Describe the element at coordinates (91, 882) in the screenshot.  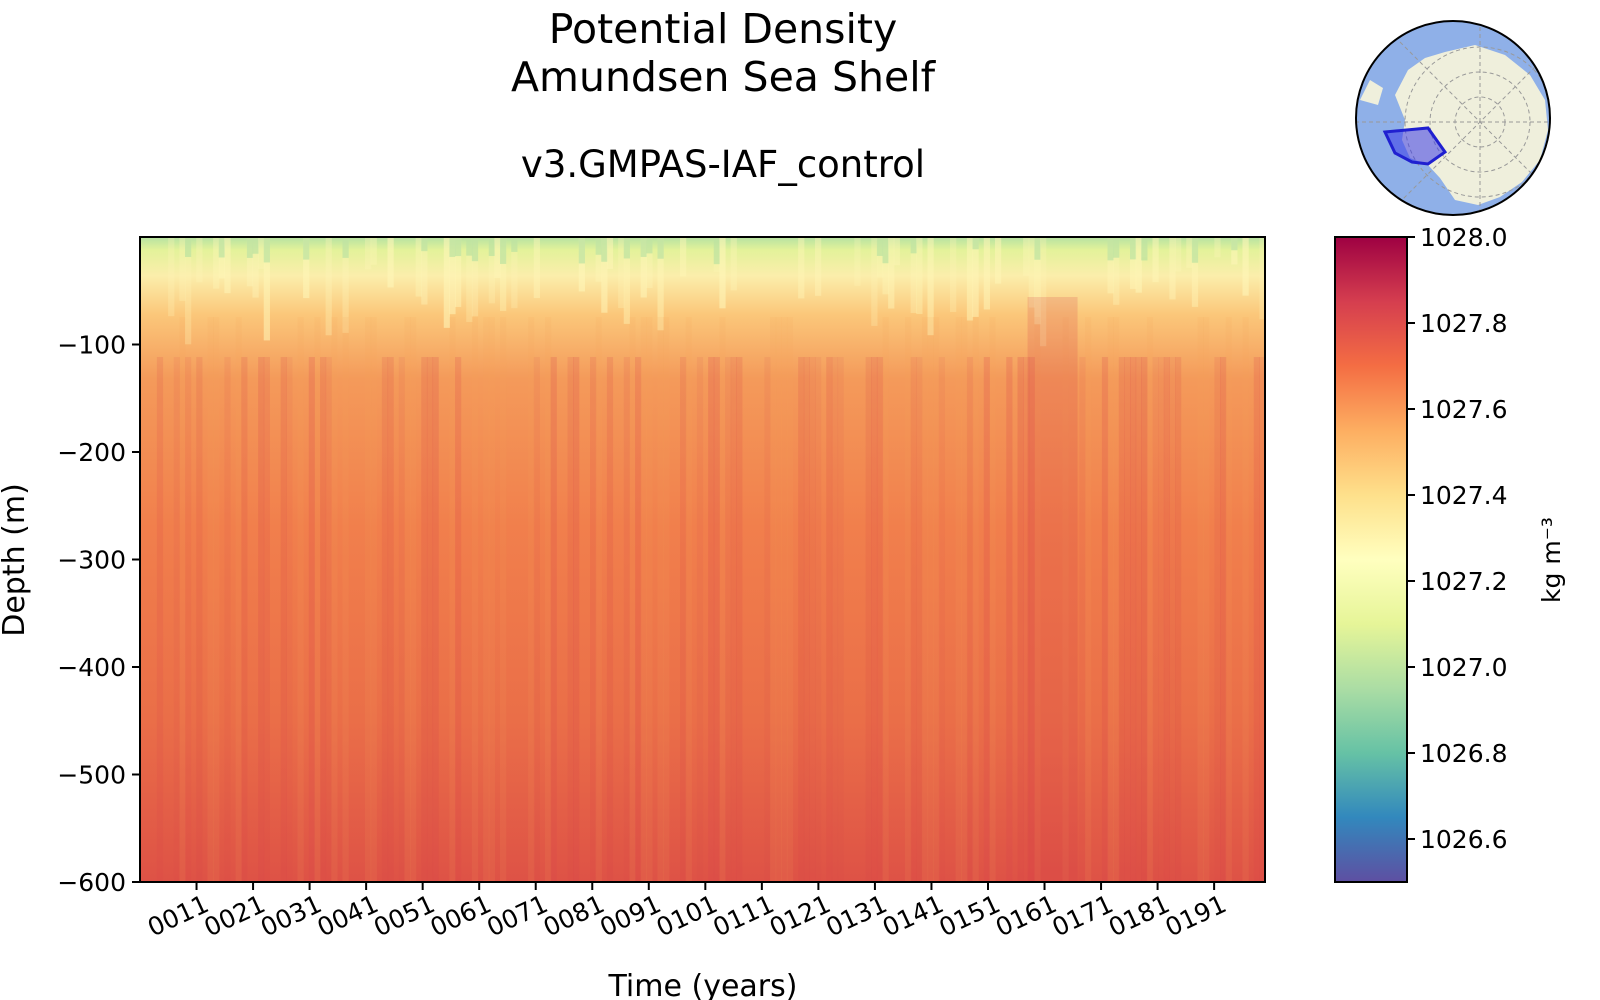
I see `y-tick-label: −600` at that location.